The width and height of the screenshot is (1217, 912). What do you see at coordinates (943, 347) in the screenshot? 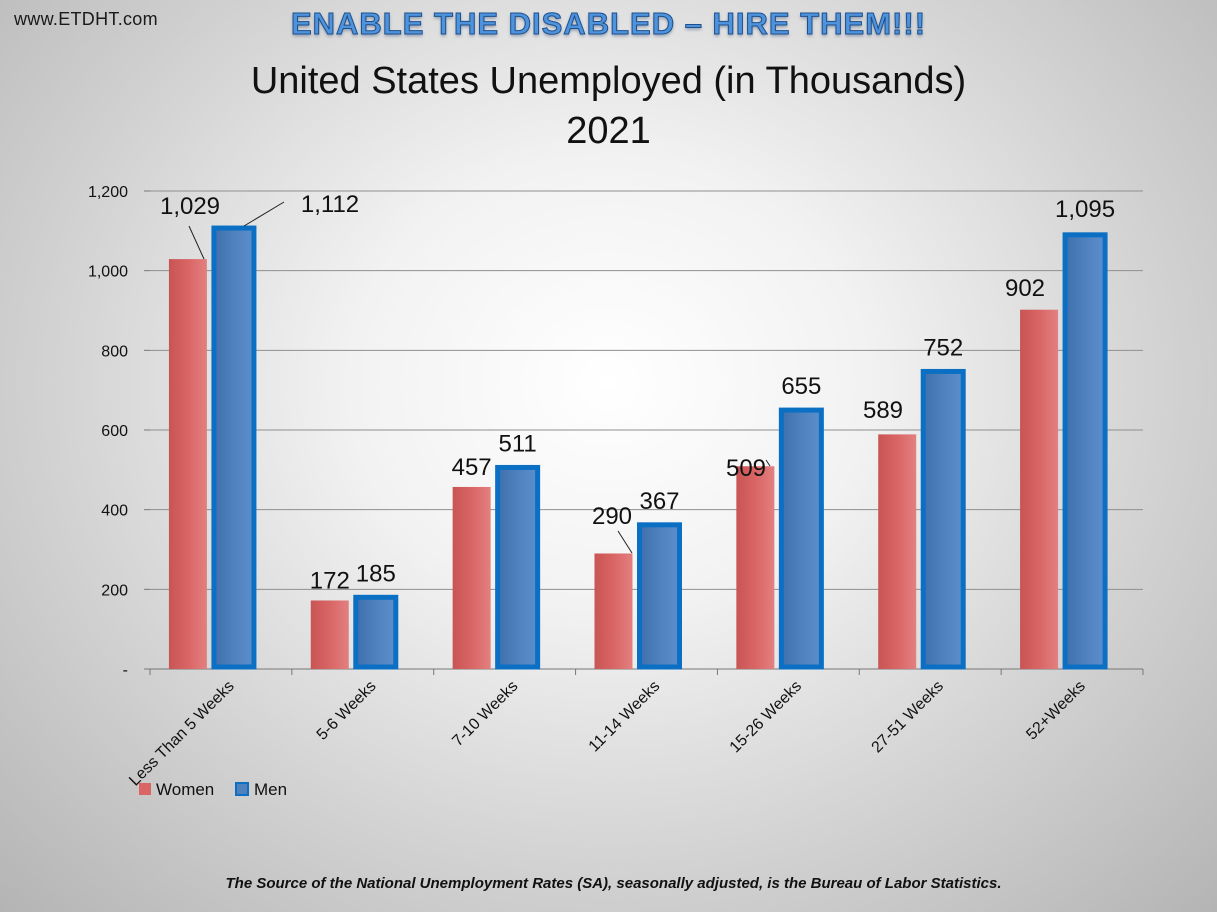
I see `data-label-men: 752` at bounding box center [943, 347].